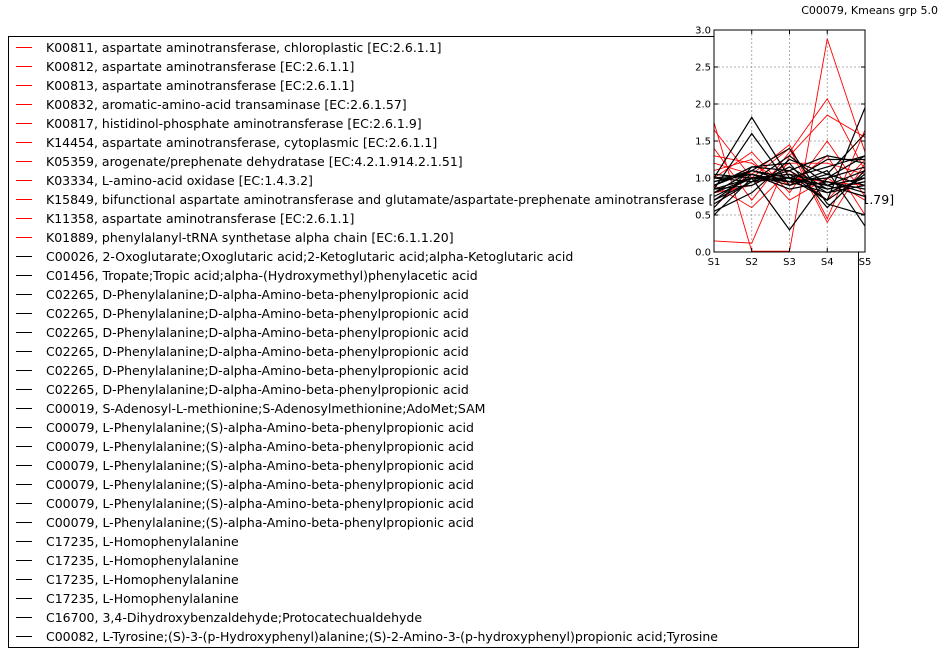 Image resolution: width=944 pixels, height=655 pixels. What do you see at coordinates (714, 262) in the screenshot?
I see `x-tick-label: S1` at bounding box center [714, 262].